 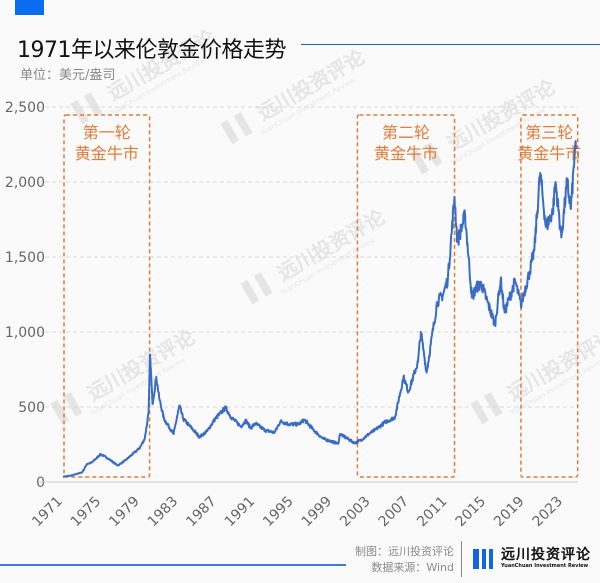 What do you see at coordinates (124, 512) in the screenshot?
I see `x-tick-label: 1979` at bounding box center [124, 512].